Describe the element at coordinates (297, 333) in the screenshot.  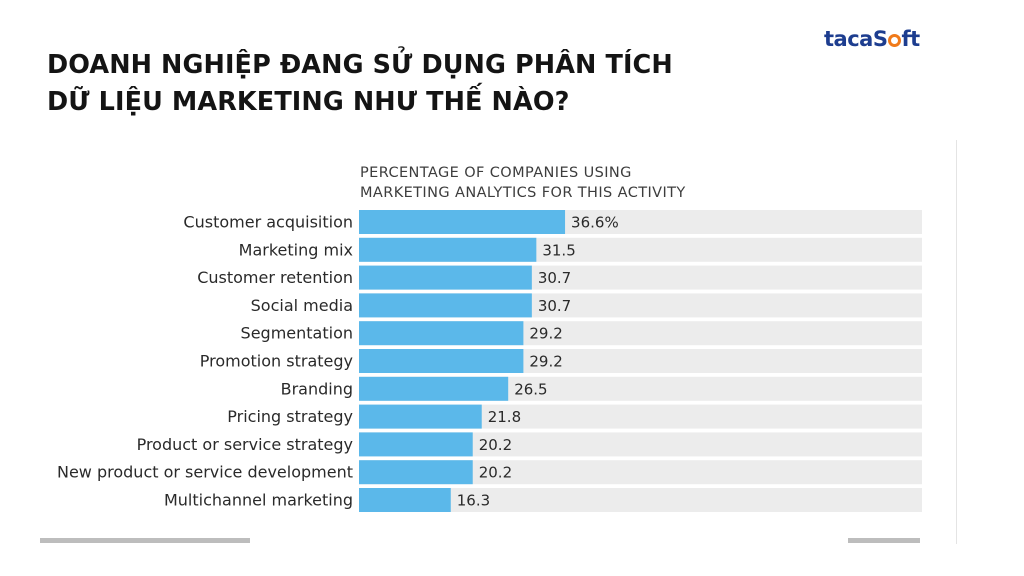
I see `category-label: Segmentation` at that location.